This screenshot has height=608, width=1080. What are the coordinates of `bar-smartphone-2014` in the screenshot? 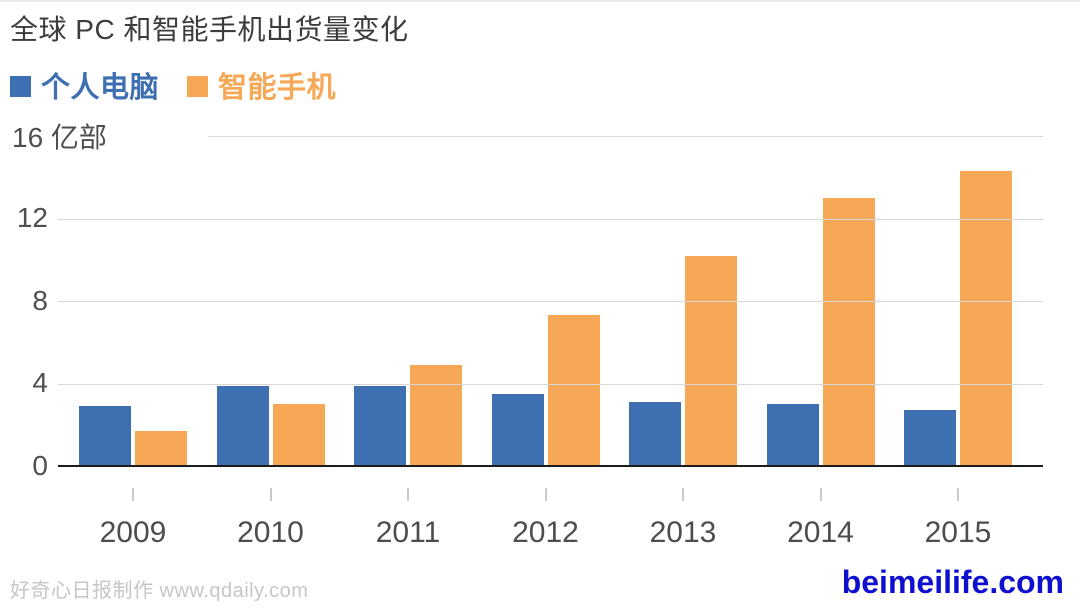 It's located at (848, 331).